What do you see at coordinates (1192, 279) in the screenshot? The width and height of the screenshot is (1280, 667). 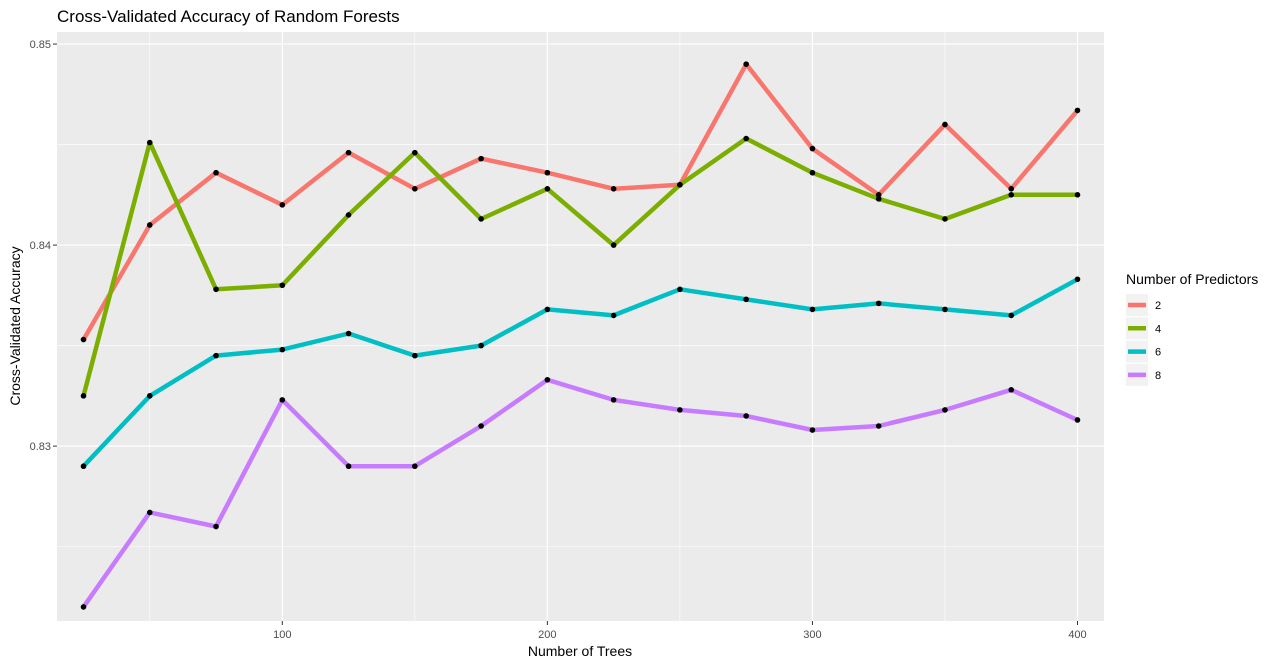 I see `legend-title: Number of Predictors` at bounding box center [1192, 279].